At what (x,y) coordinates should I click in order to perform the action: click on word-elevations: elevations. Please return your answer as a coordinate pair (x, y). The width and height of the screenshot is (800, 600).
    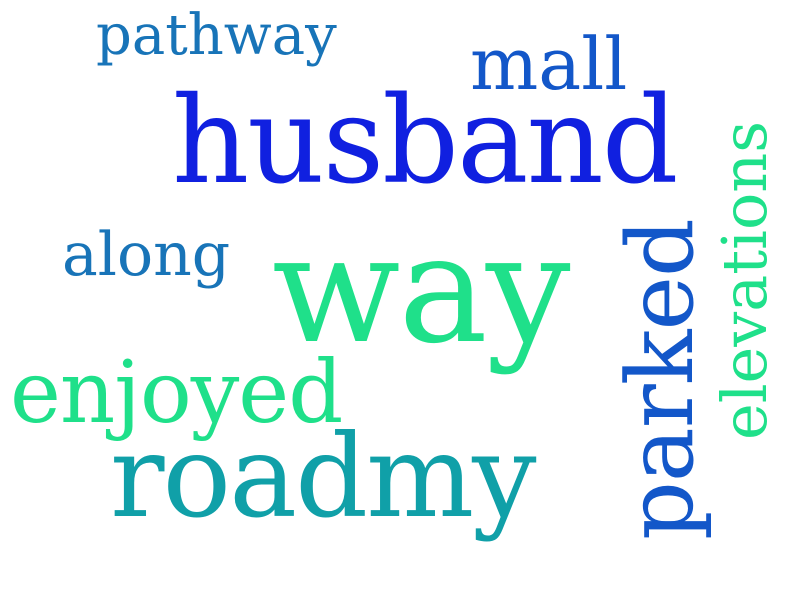
    Looking at the image, I should click on (744, 280).